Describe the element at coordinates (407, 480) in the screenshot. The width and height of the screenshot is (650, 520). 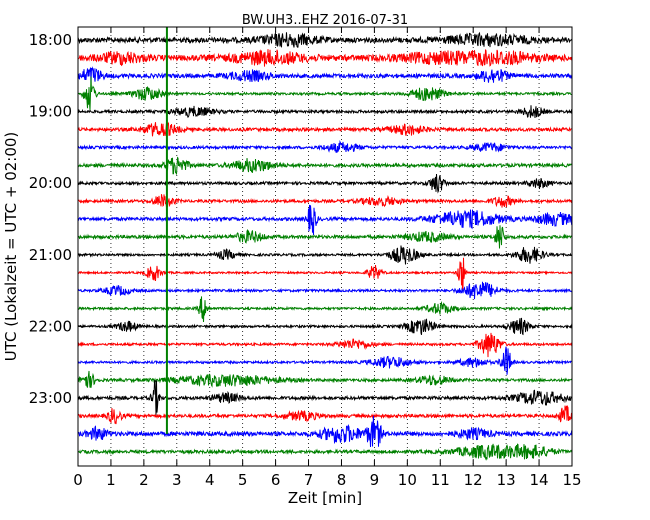
I see `x-tick-label: 10` at that location.